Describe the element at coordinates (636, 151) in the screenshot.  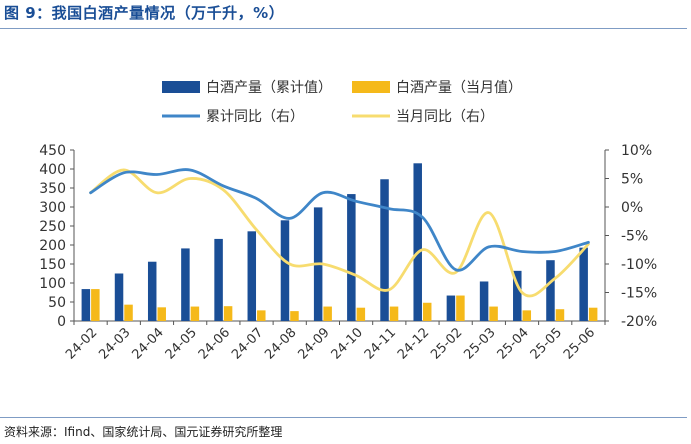
I see `y-right-tick-label: 10%` at that location.